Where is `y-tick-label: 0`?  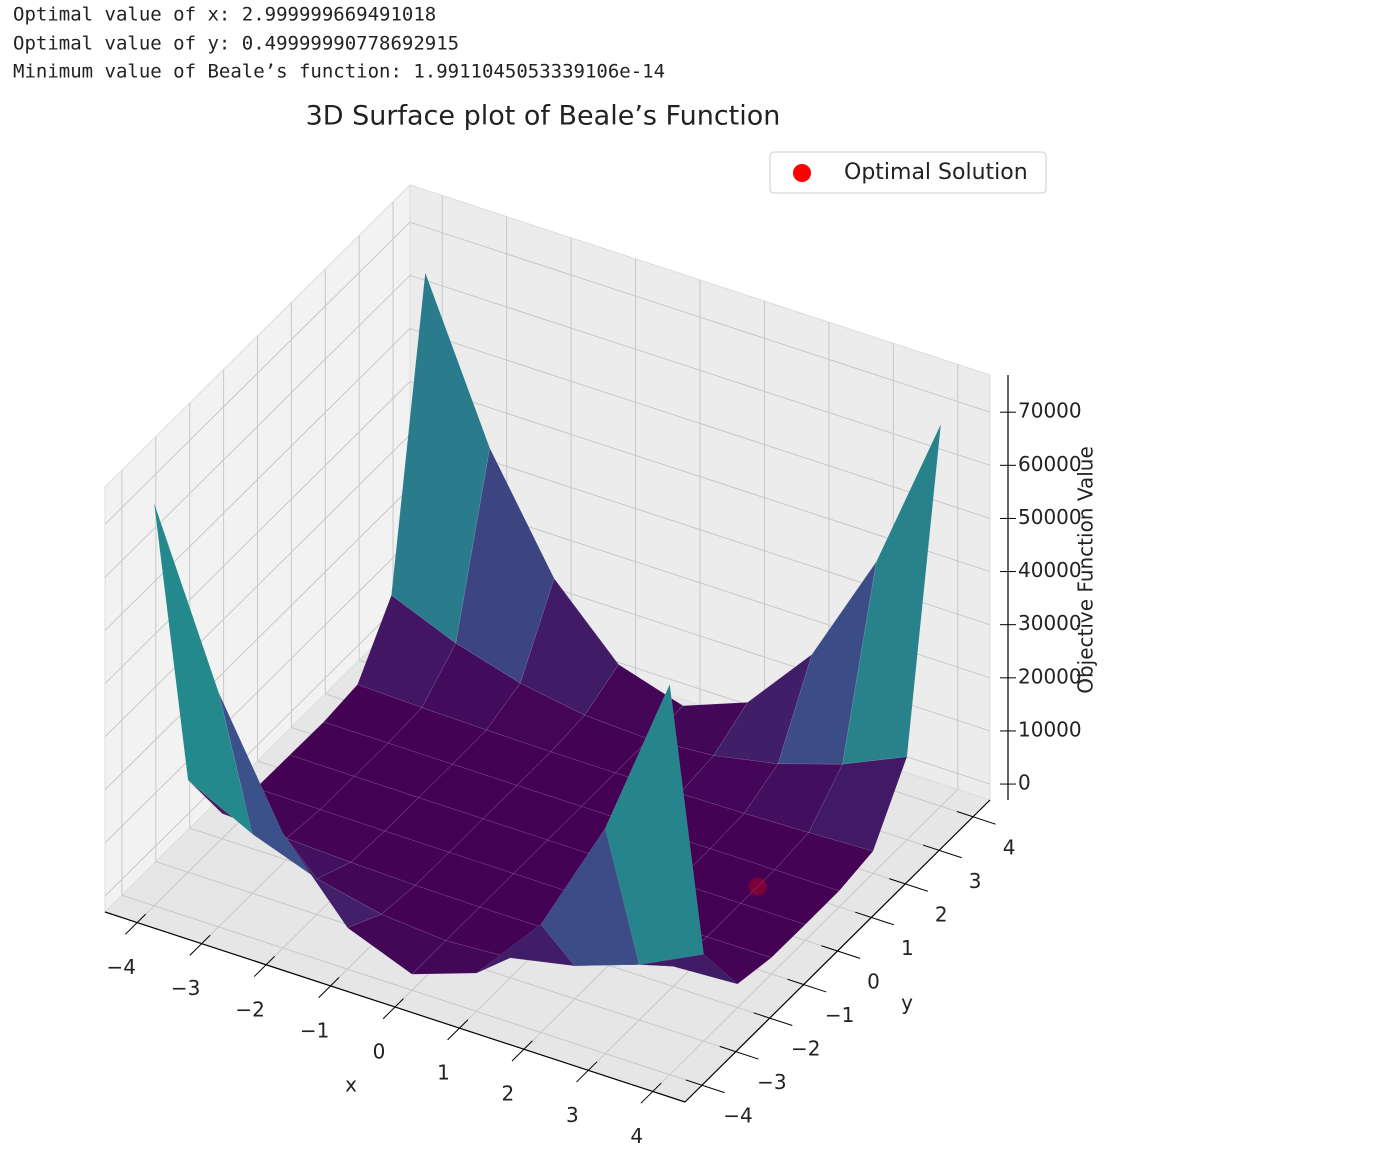 y-tick-label: 0 is located at coordinates (873, 982).